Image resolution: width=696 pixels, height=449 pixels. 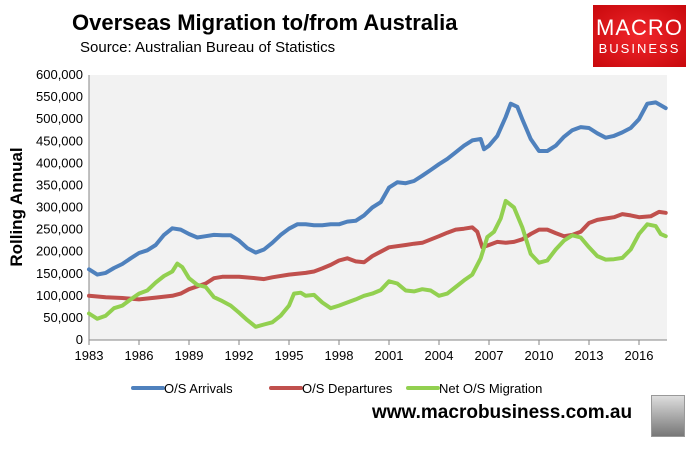 What do you see at coordinates (389, 355) in the screenshot?
I see `x-tick-label: 2001` at bounding box center [389, 355].